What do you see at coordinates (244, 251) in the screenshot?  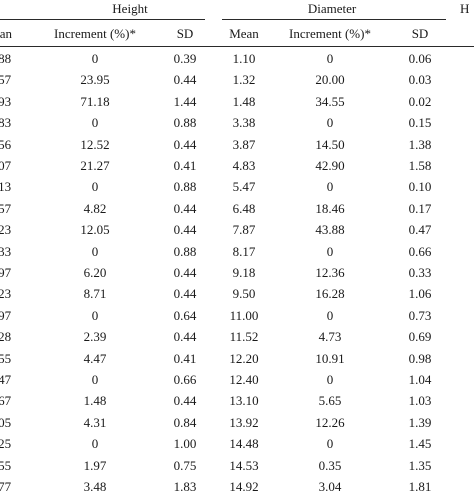 I see `cell-diameter-mean: 8.17` at bounding box center [244, 251].